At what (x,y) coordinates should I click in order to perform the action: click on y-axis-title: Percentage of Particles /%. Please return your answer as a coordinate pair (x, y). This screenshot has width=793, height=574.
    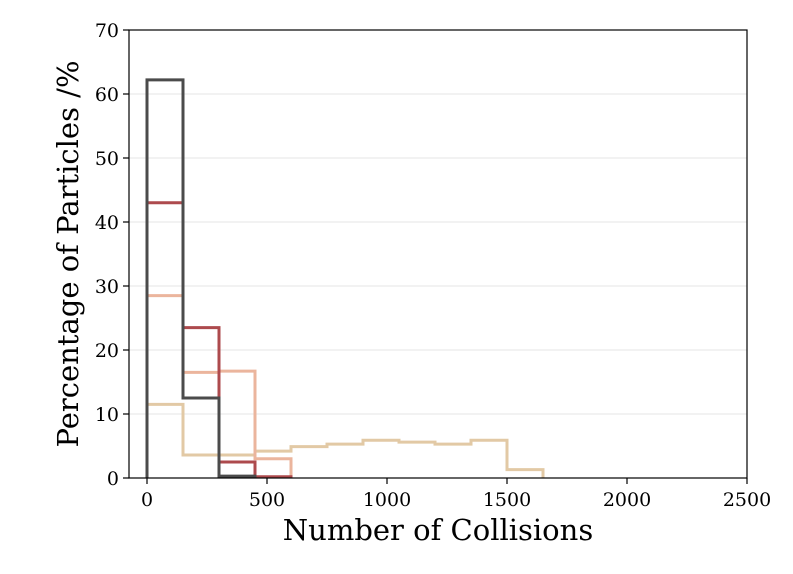
    Looking at the image, I should click on (68, 253).